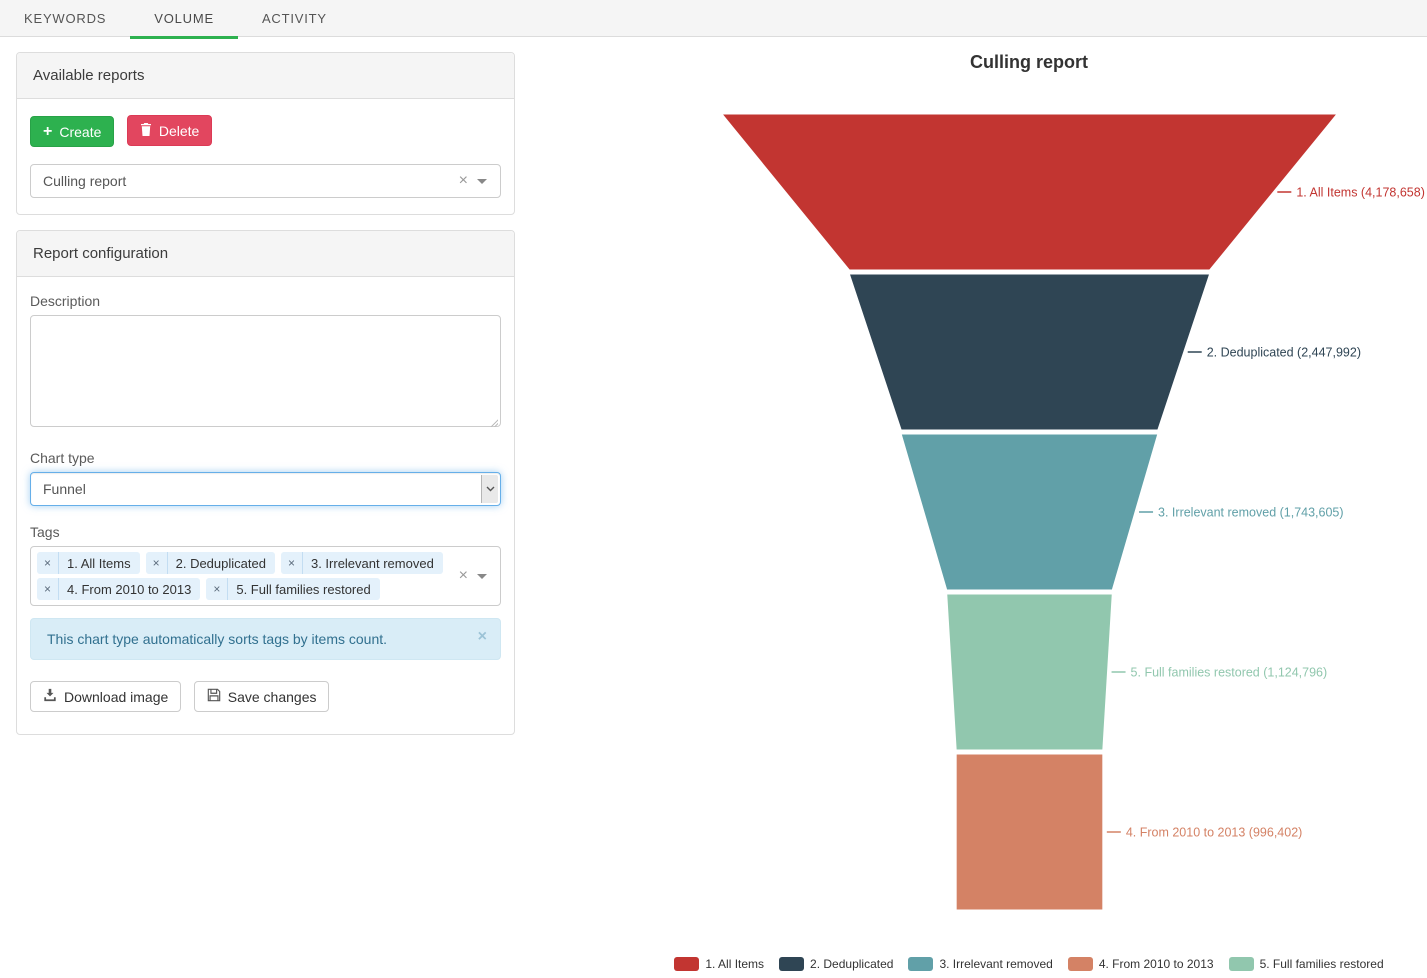 Image resolution: width=1427 pixels, height=978 pixels. I want to click on download-icon, so click(50, 696).